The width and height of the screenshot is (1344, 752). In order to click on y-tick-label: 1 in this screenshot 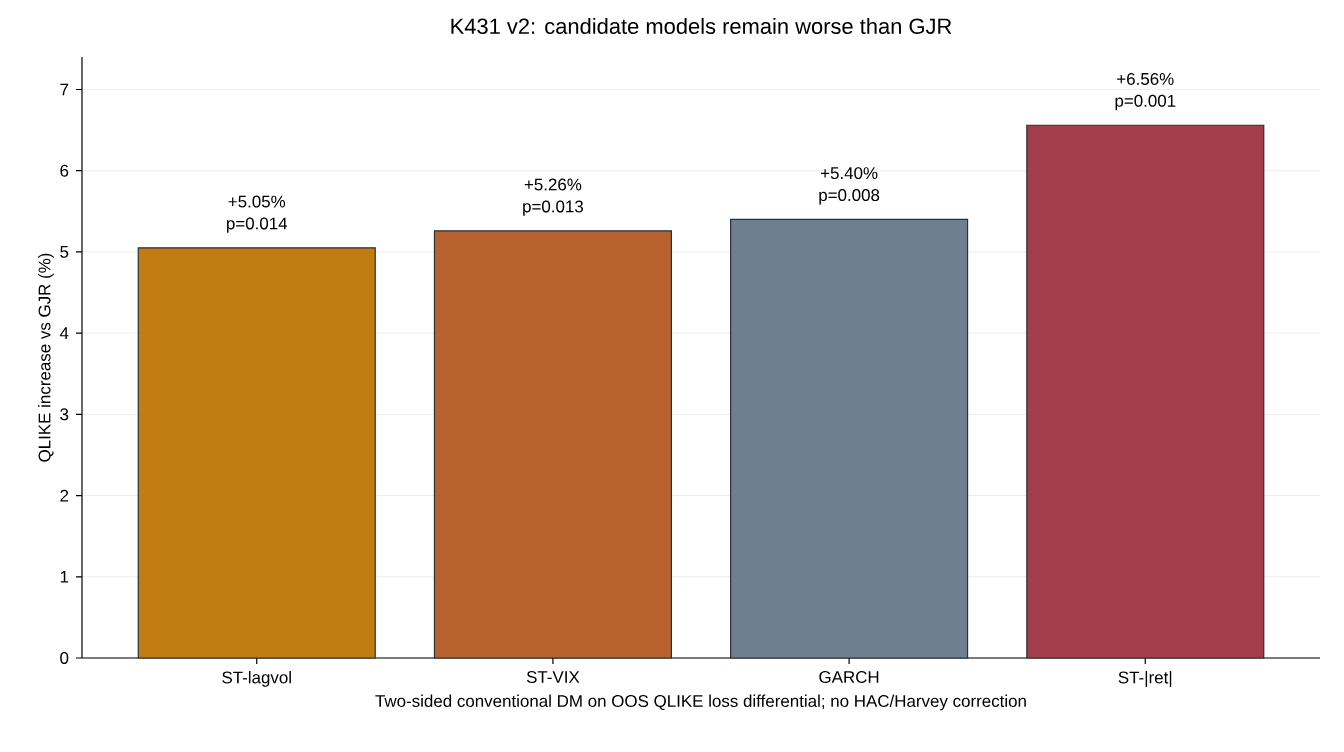, I will do `click(64, 576)`.